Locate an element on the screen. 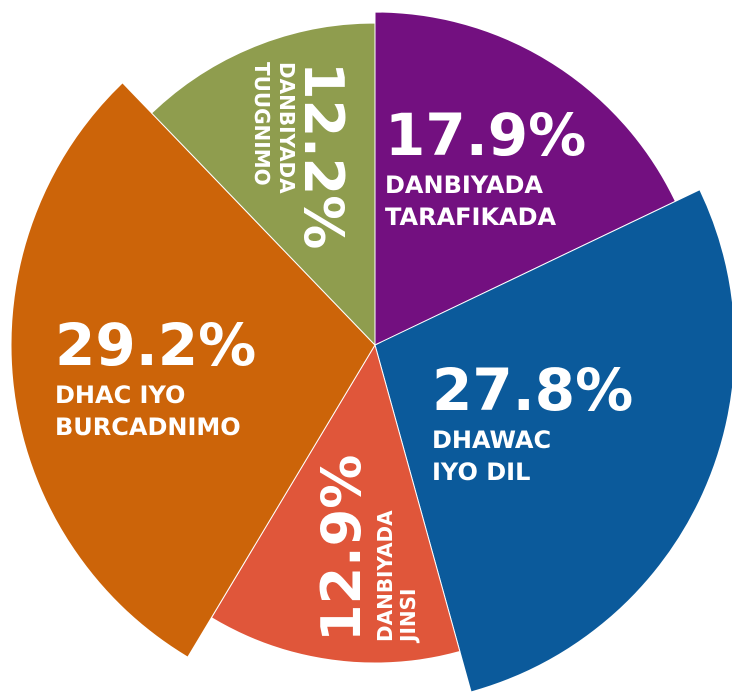 This screenshot has height=695, width=732. category-label: BURCADNIMO is located at coordinates (148, 427).